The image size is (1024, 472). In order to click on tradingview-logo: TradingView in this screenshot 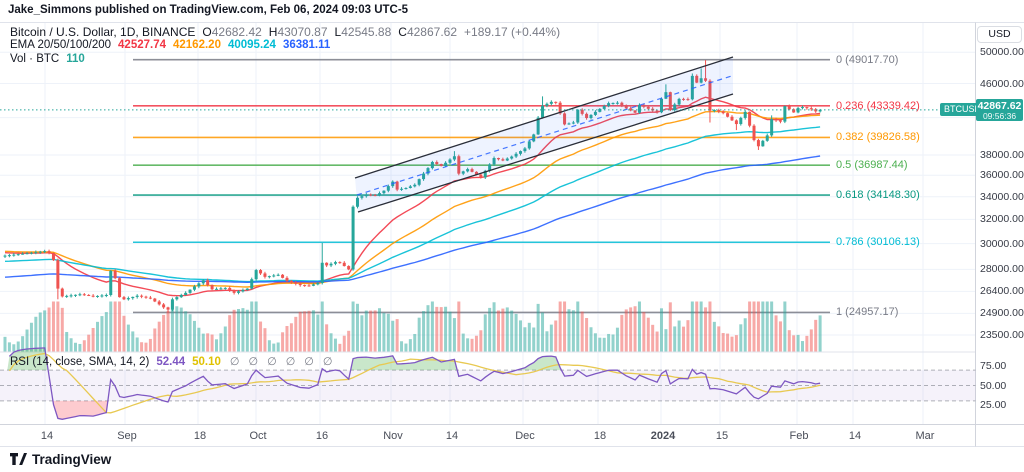, I will do `click(60, 459)`.